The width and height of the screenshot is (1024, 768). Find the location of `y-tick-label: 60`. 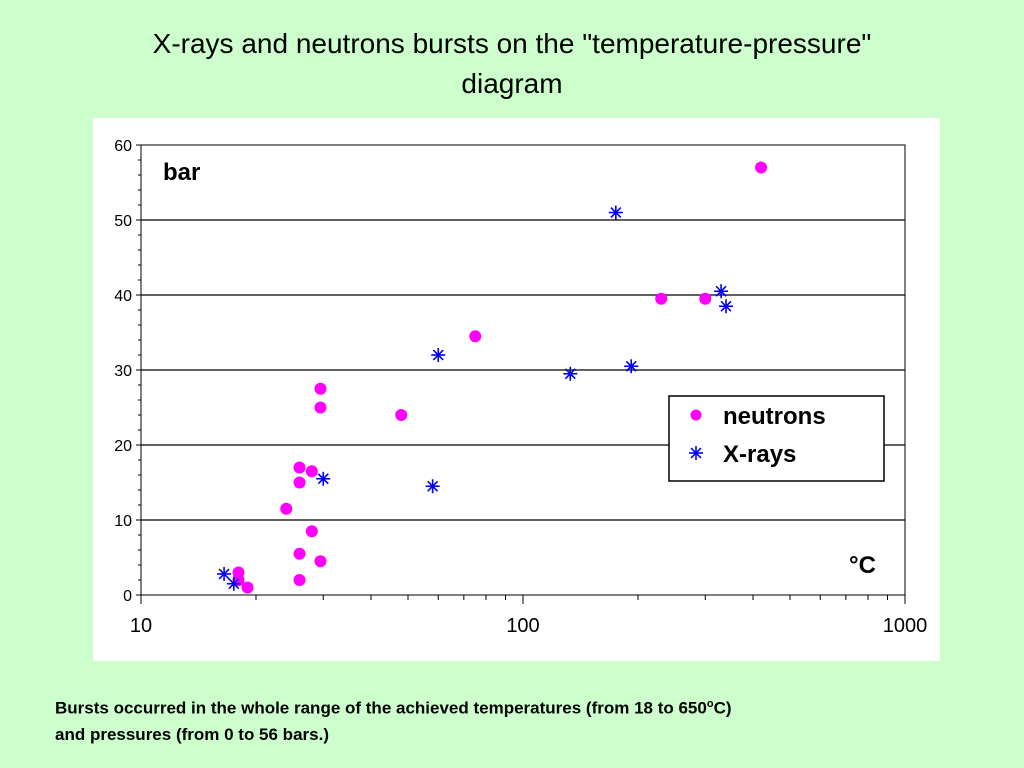

y-tick-label: 60 is located at coordinates (123, 146).